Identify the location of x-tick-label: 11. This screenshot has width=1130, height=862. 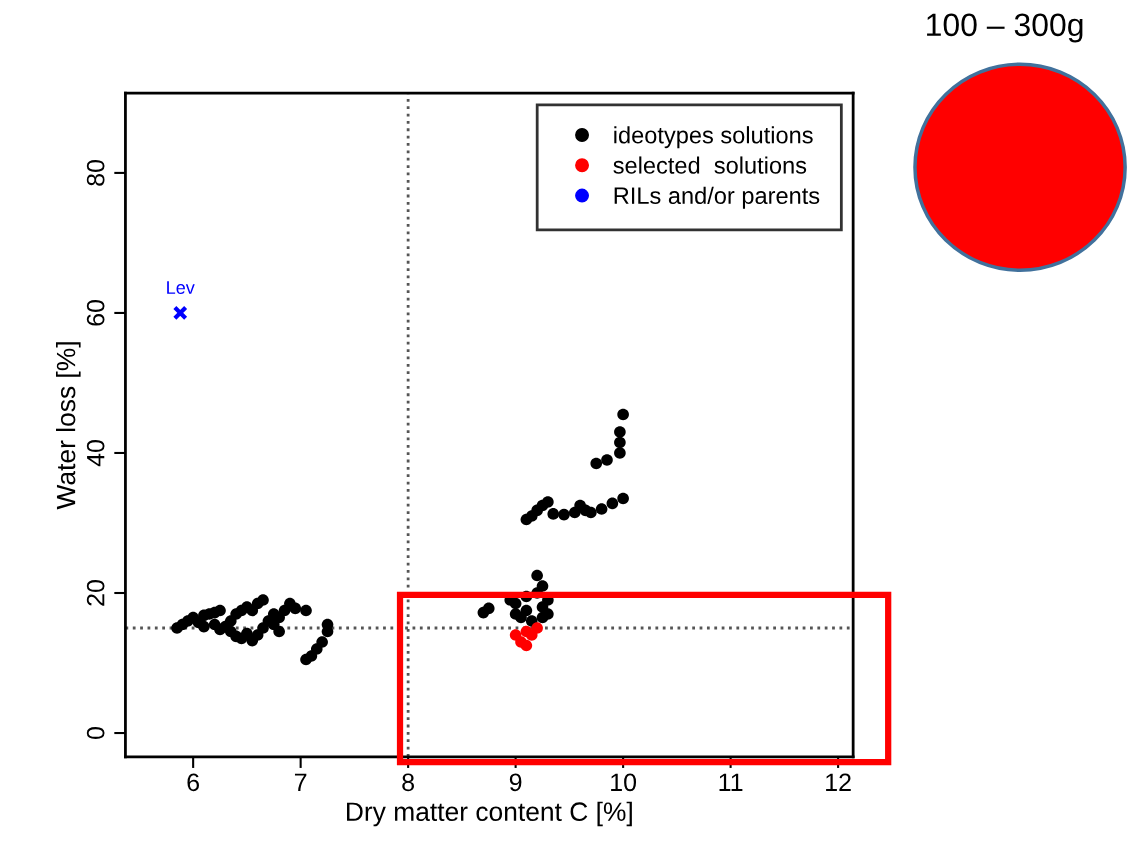
(731, 782).